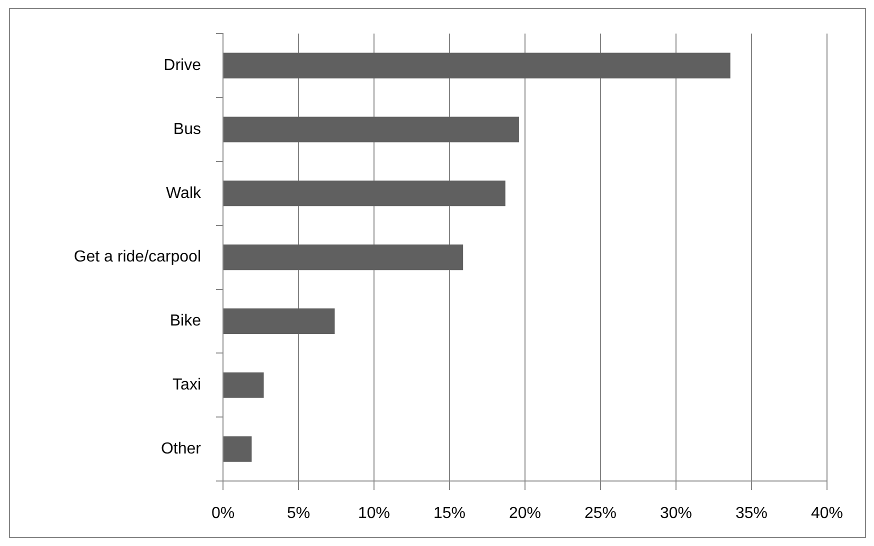  What do you see at coordinates (181, 449) in the screenshot?
I see `y-tick-label: Other` at bounding box center [181, 449].